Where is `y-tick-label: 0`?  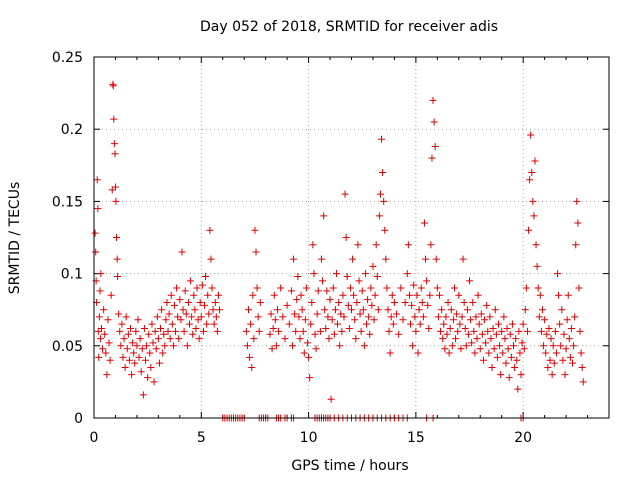 y-tick-label: 0 is located at coordinates (78, 419).